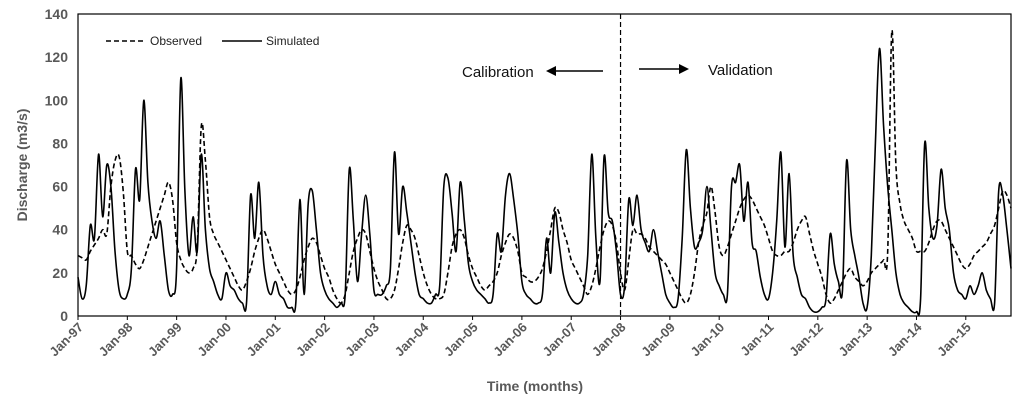  Describe the element at coordinates (498, 72) in the screenshot. I see `calibration-label: Calibration` at that location.